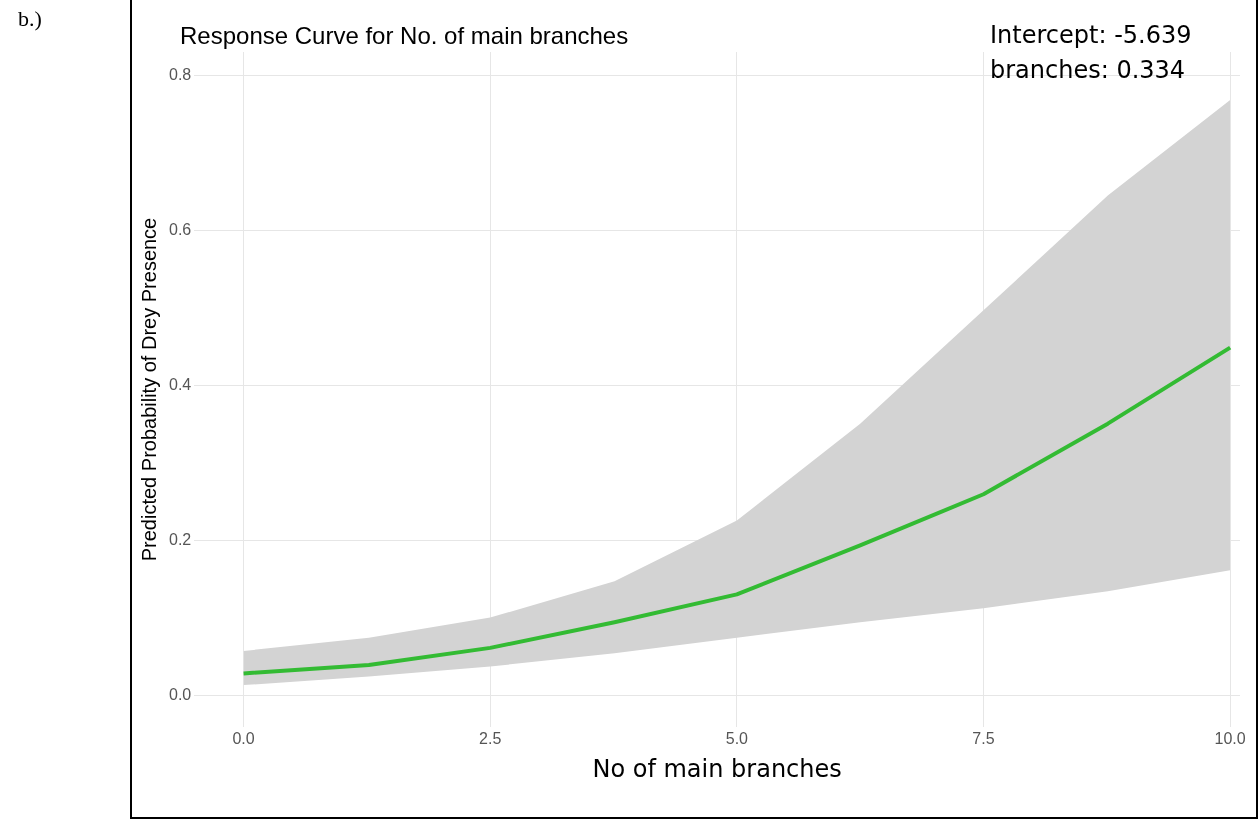 This screenshot has width=1258, height=819. What do you see at coordinates (404, 36) in the screenshot?
I see `chart-title: Response Curve for No. of main branches` at bounding box center [404, 36].